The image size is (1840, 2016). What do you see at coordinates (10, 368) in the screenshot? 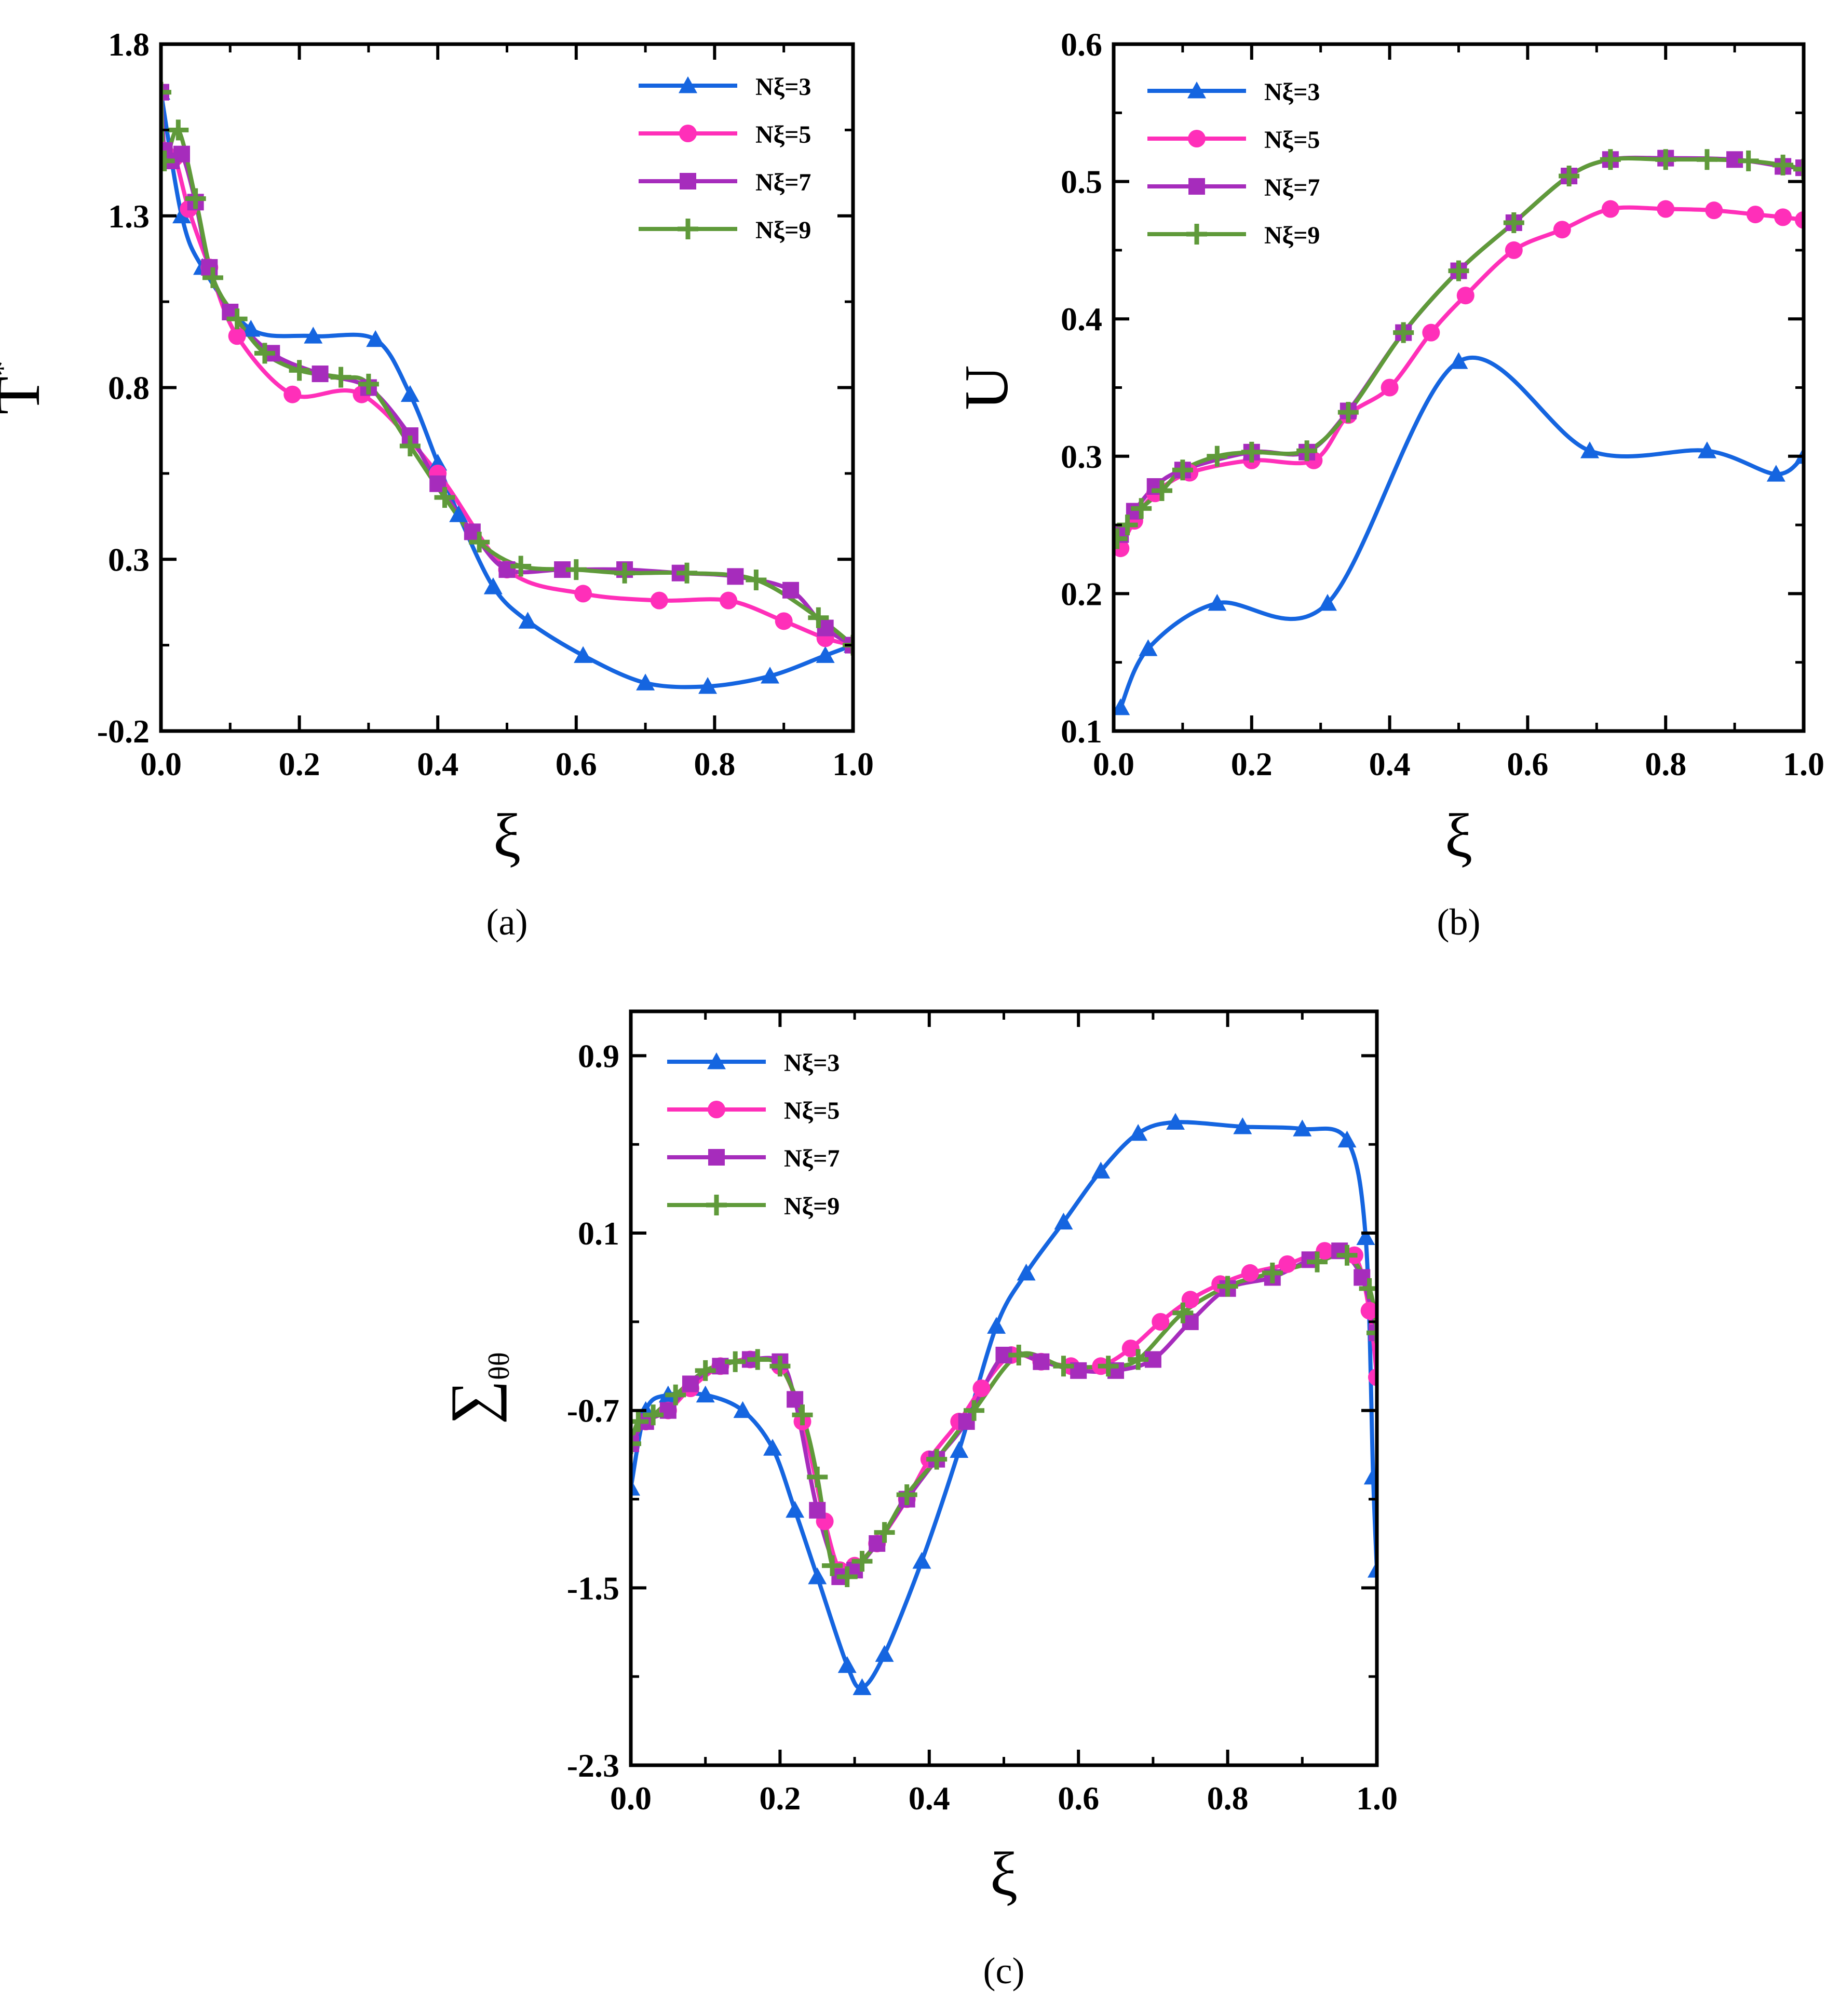
I see `y-axis-label-superscript: *` at bounding box center [10, 368].